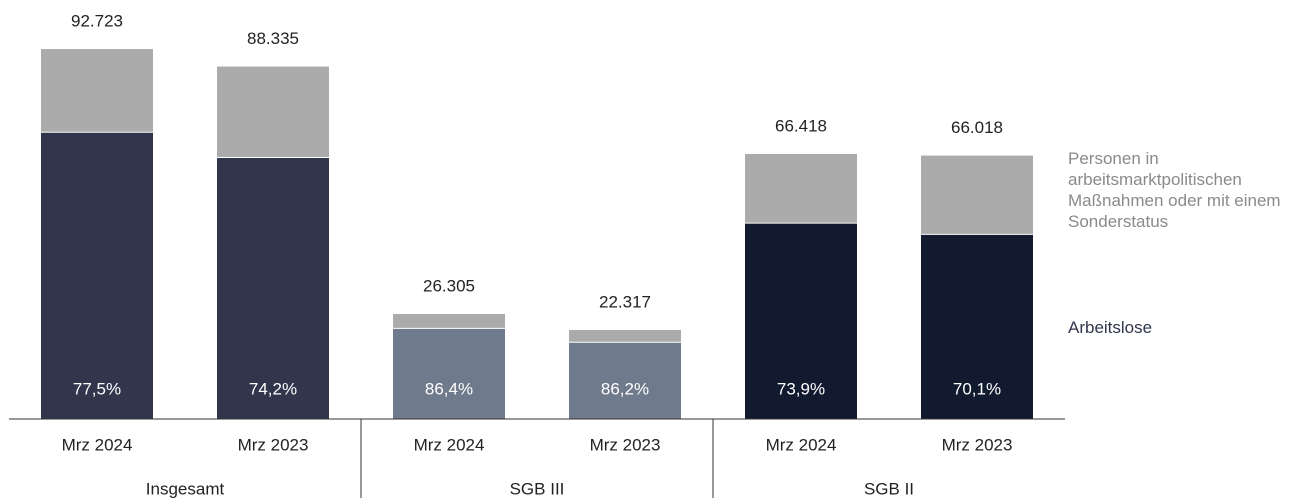  I want to click on group-label: SGB II, so click(889, 488).